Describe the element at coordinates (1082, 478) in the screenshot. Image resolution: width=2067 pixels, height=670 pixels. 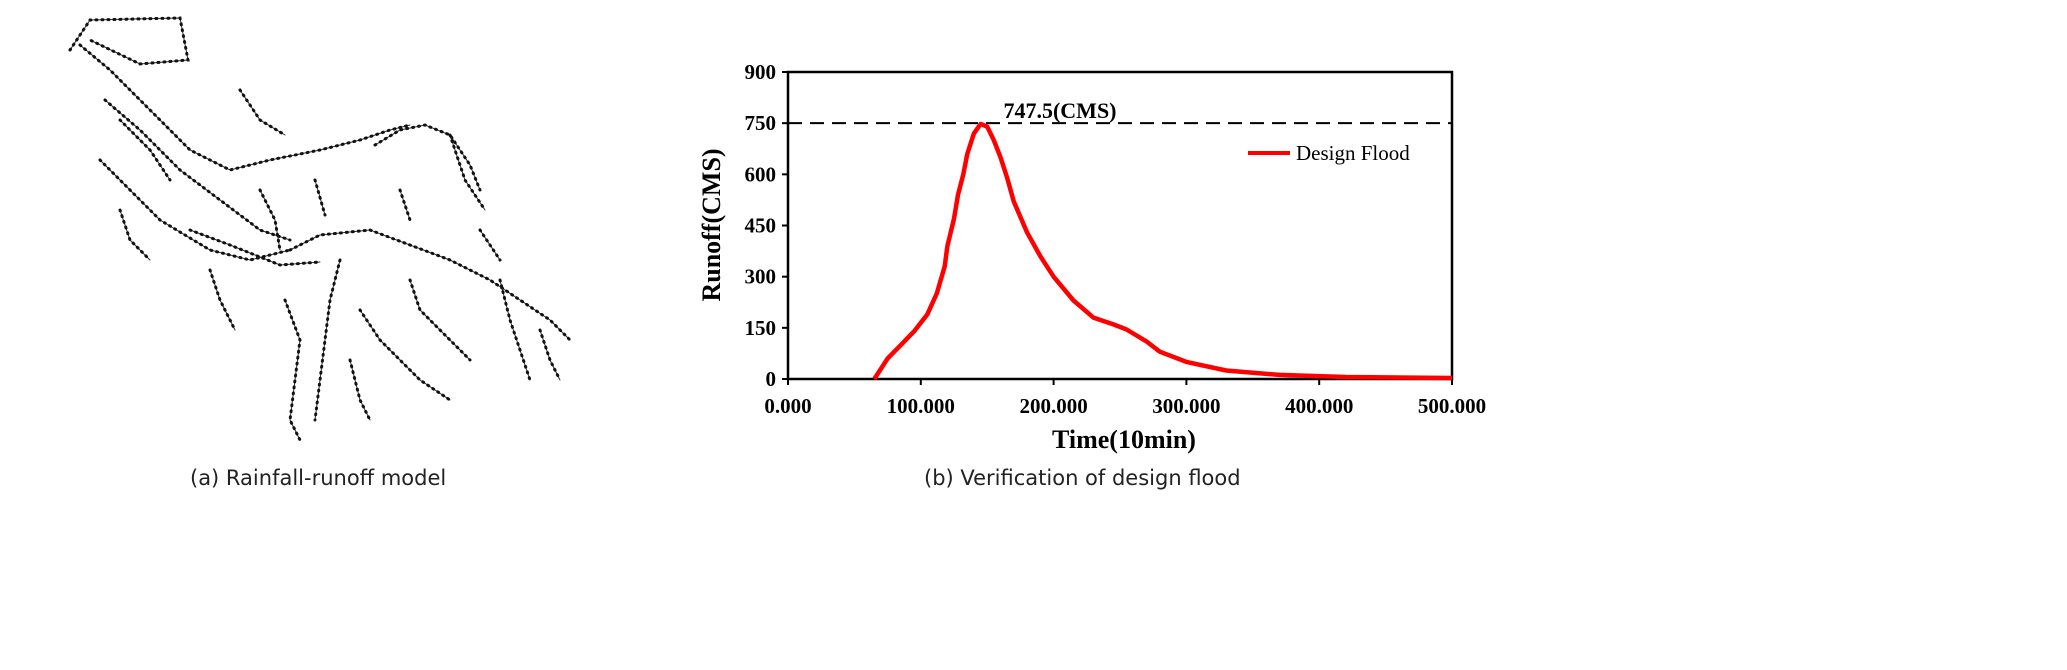
I see `caption-b: (b) Verification of design flood` at that location.